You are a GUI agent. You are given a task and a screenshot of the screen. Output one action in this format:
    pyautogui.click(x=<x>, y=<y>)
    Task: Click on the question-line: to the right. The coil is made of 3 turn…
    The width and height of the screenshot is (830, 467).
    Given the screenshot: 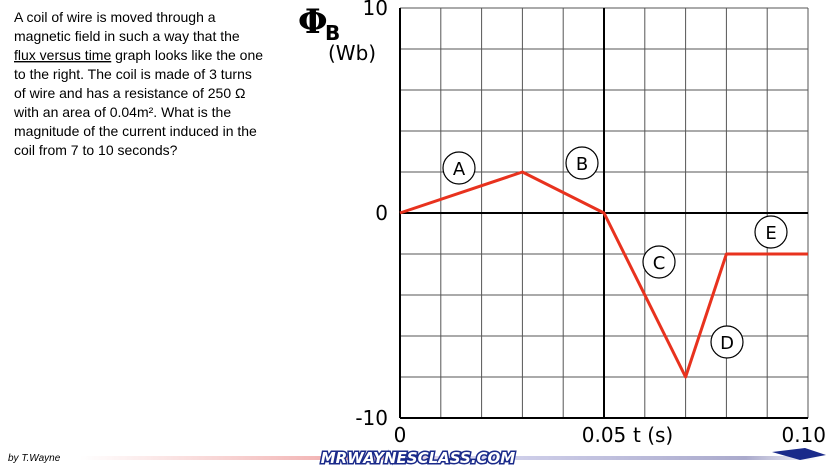 What is the action you would take?
    pyautogui.click(x=133, y=74)
    